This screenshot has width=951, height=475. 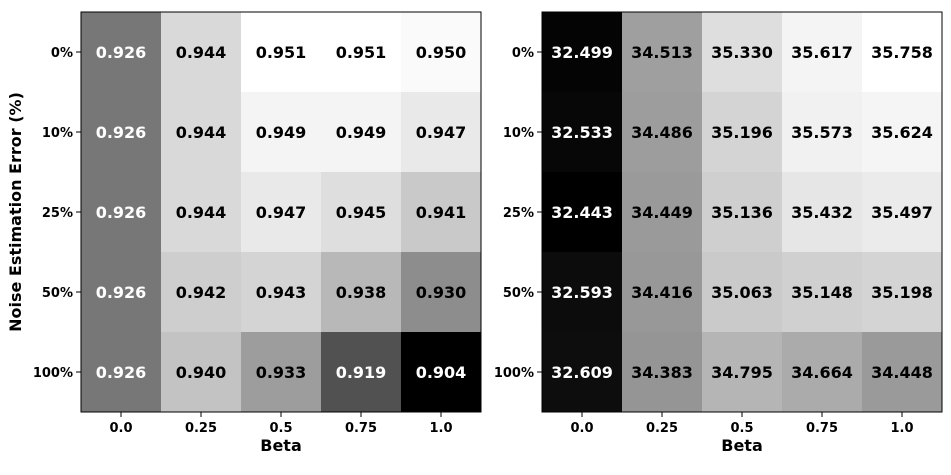 I want to click on heatmap-cell-value: 0.949, so click(x=281, y=132).